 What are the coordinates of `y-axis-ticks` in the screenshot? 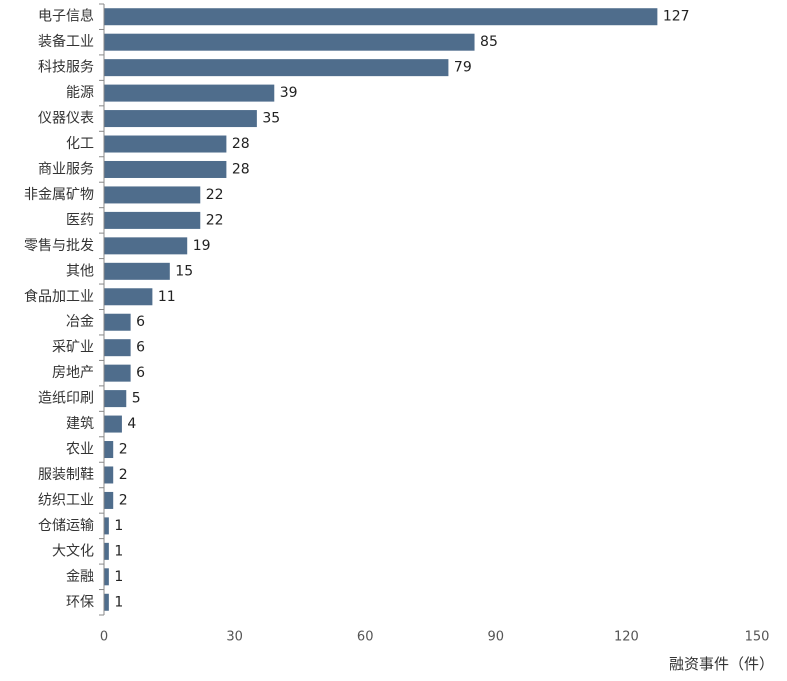 It's located at (101, 309).